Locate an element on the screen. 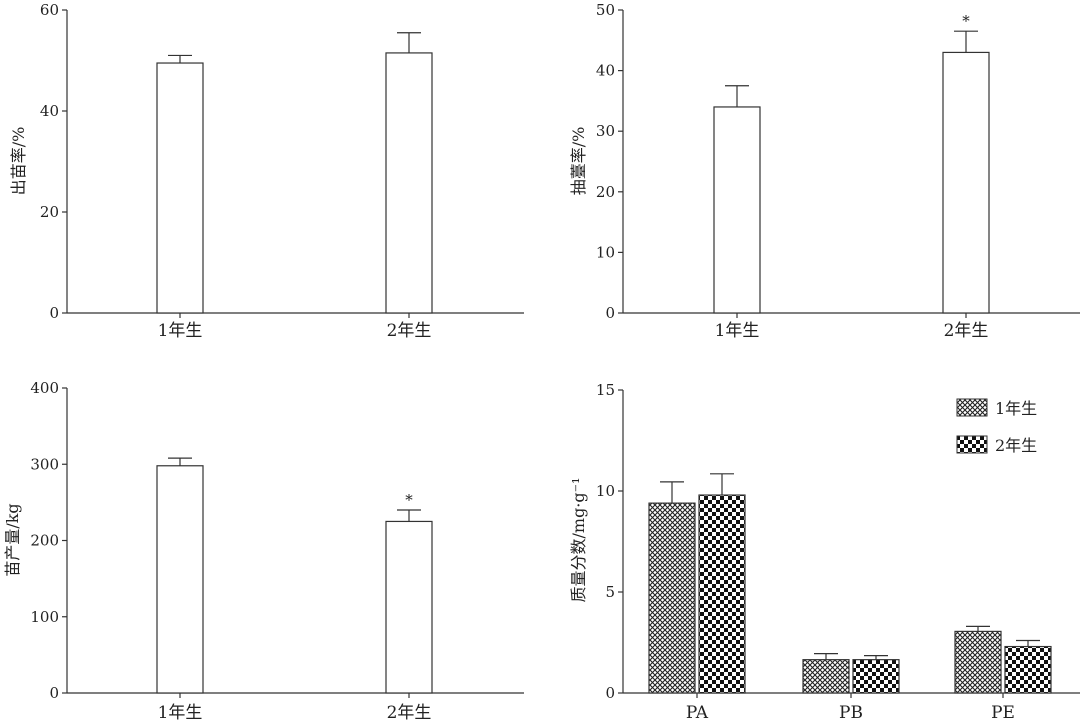 Image resolution: width=1080 pixels, height=725 pixels. y-tick-label: 60 is located at coordinates (49, 10).